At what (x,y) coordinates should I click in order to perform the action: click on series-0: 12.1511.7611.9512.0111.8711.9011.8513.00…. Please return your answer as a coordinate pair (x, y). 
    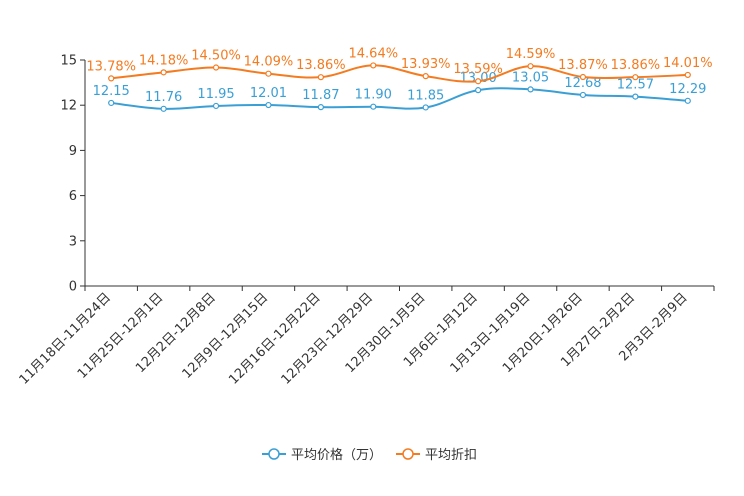
    Looking at the image, I should click on (399, 91).